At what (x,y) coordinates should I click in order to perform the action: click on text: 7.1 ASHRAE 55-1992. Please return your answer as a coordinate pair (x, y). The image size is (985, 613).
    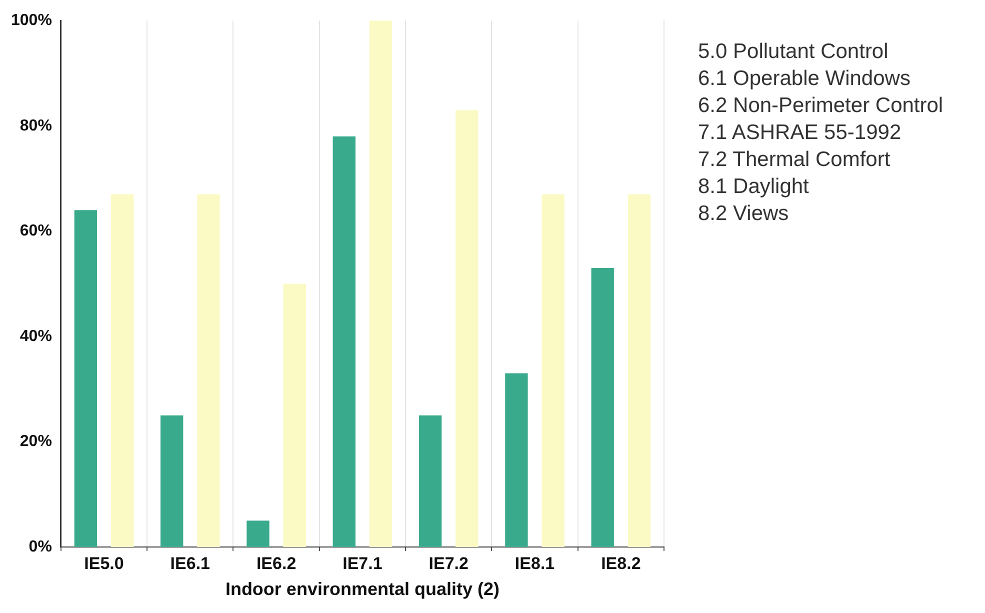
    Looking at the image, I should click on (800, 133).